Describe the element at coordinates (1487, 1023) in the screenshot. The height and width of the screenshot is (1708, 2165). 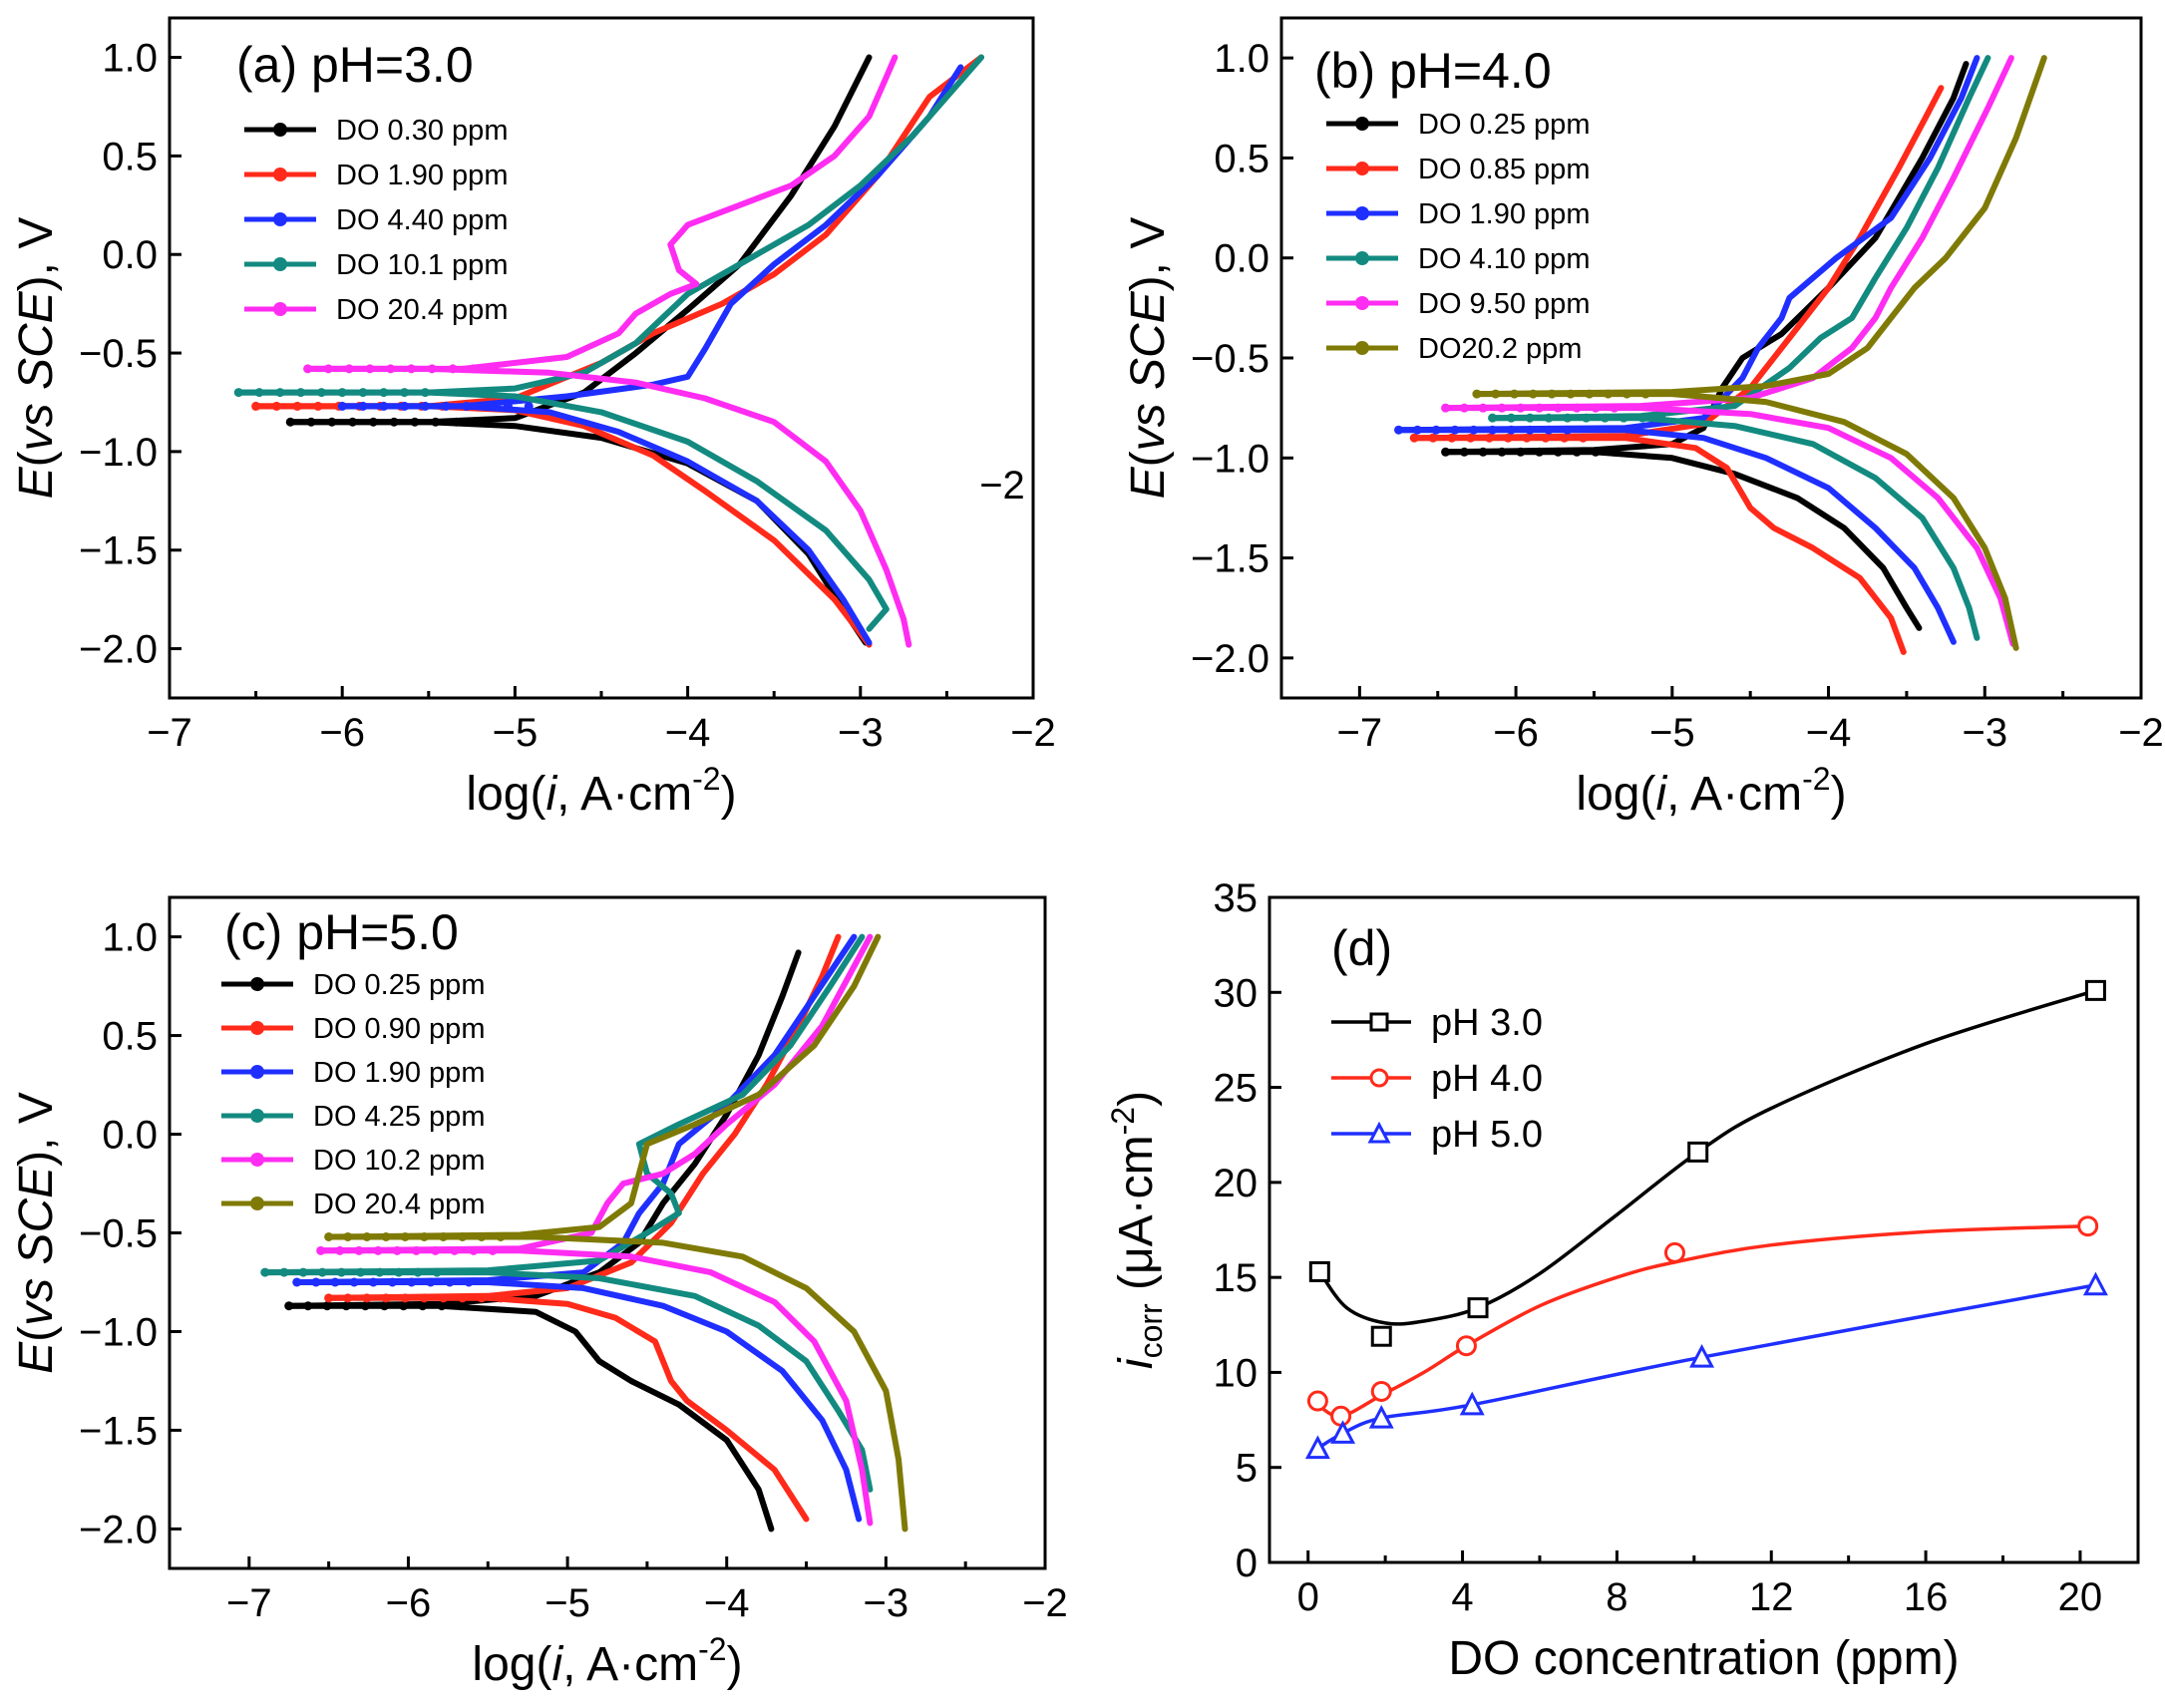
I see `legend-label: pH 3.0` at that location.